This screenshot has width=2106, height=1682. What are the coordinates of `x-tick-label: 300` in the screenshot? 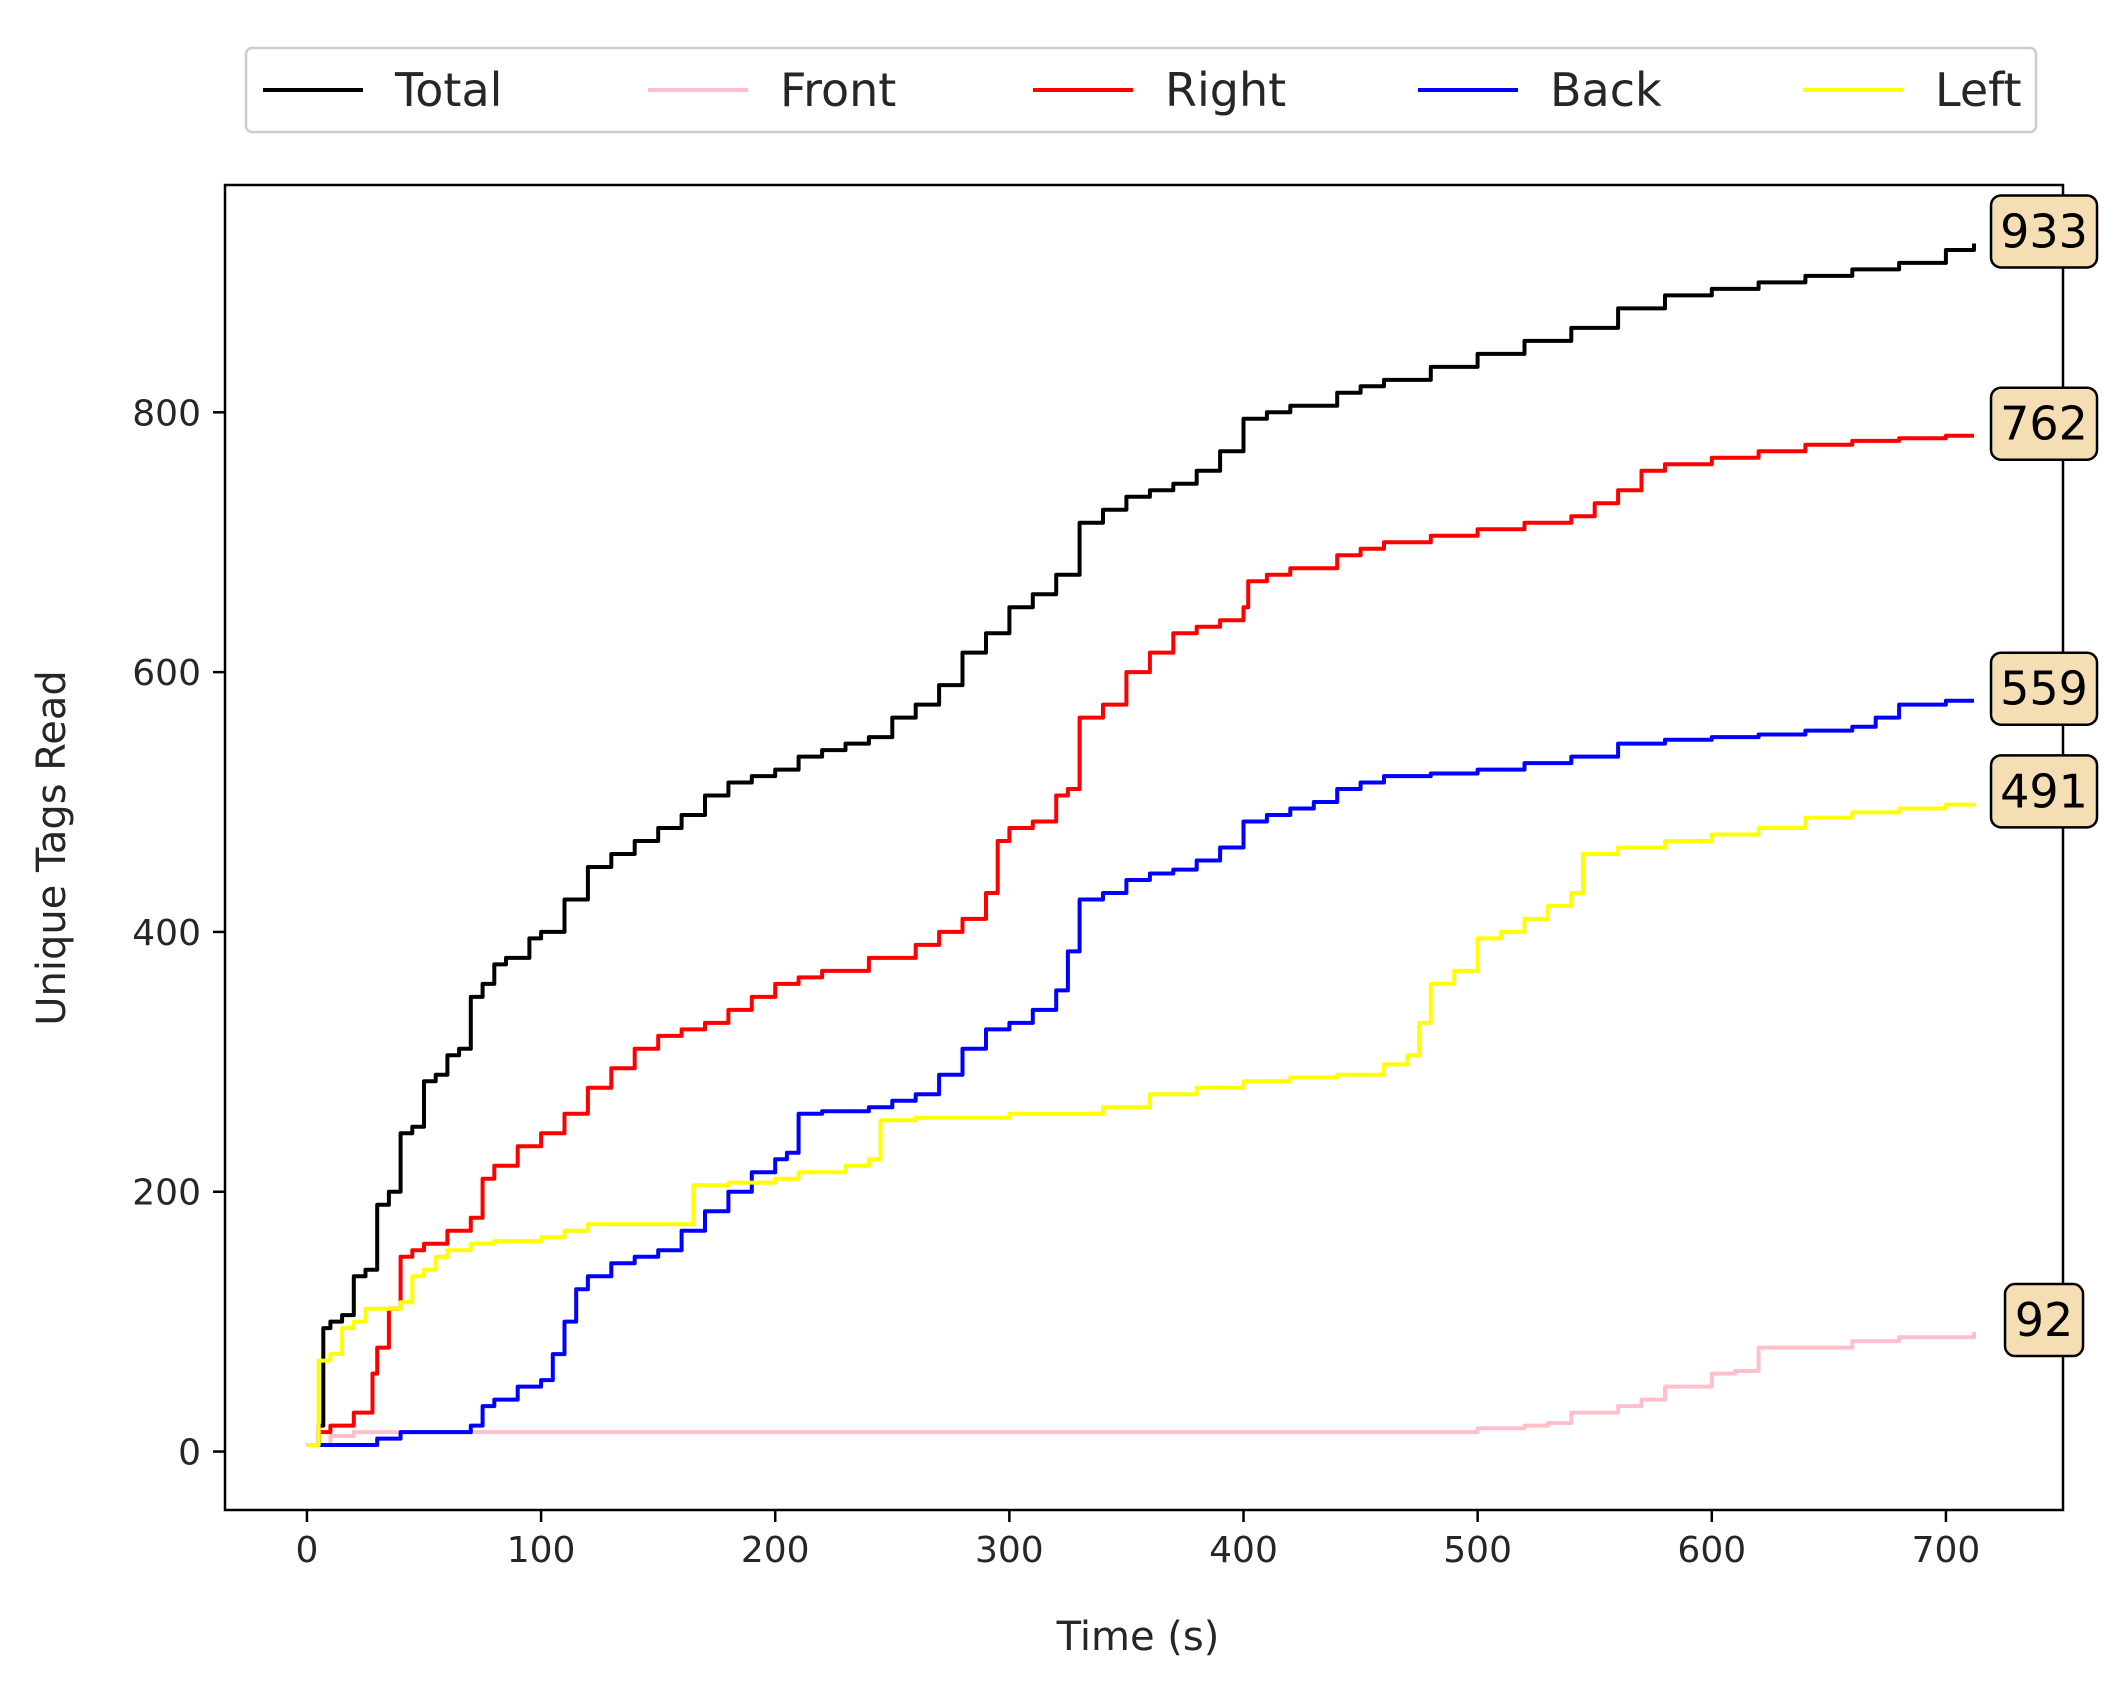 It's located at (1009, 1550).